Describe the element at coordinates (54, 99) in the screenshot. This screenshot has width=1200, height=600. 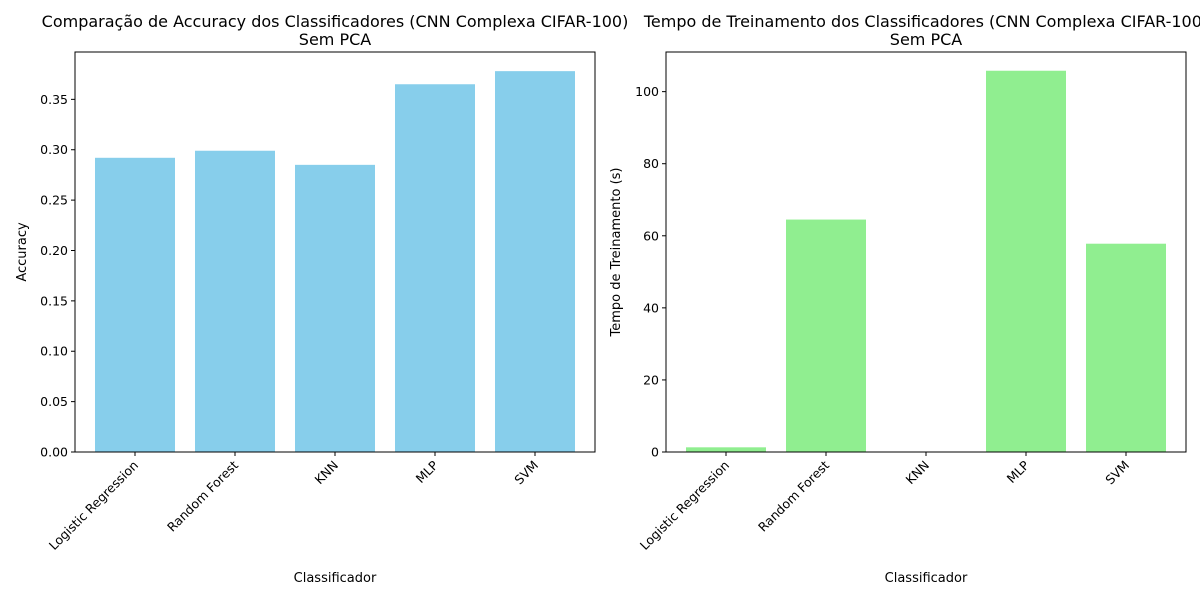
I see `accuracy-y-tick-label: 0.35` at that location.